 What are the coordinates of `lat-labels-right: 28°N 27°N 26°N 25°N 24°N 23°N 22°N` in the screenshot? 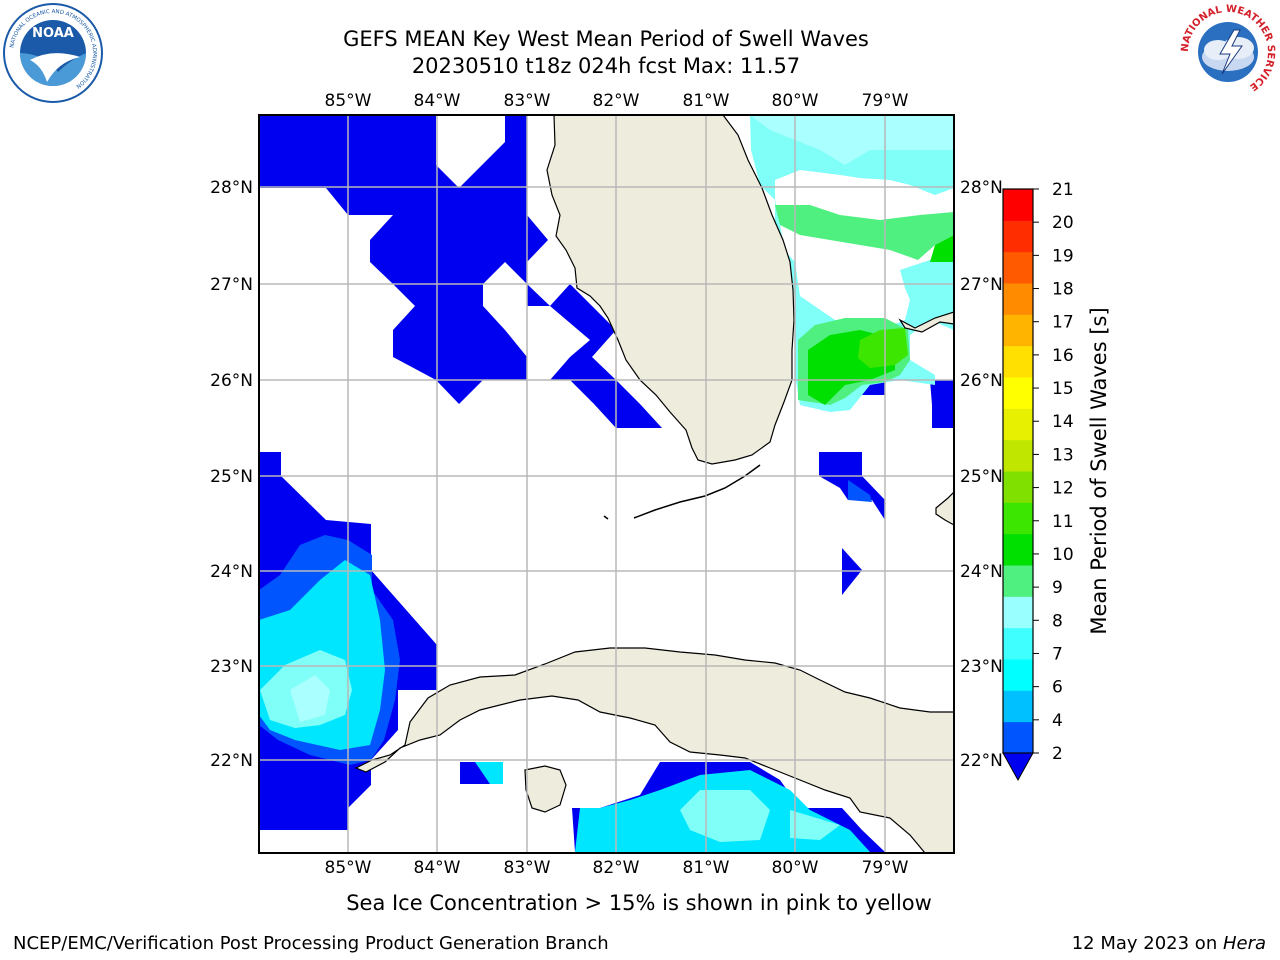 It's located at (981, 474).